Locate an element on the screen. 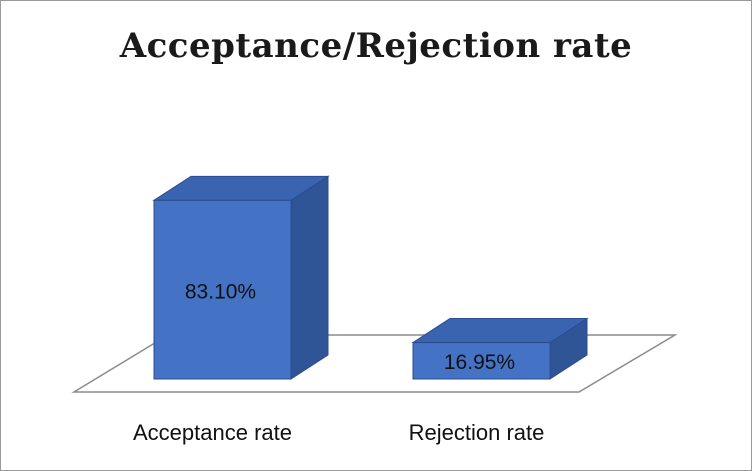 The image size is (752, 471). data-label-rejection-rate: 16.95% is located at coordinates (479, 362).